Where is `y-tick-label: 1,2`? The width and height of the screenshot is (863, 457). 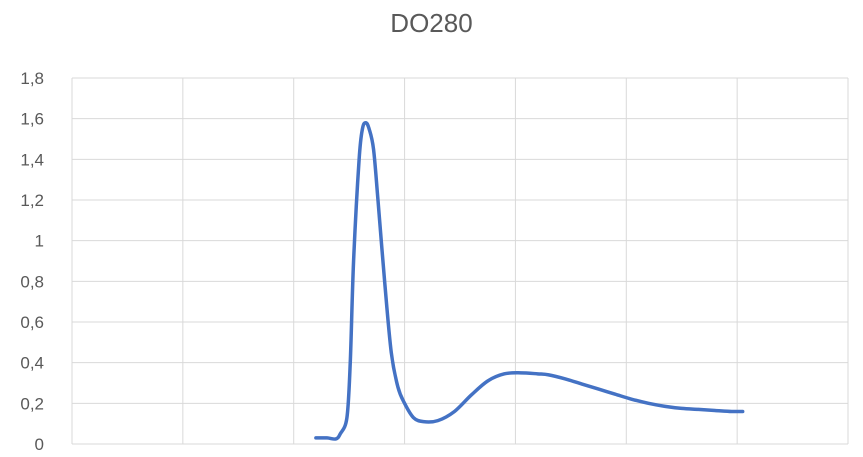
y-tick-label: 1,2 is located at coordinates (32, 200).